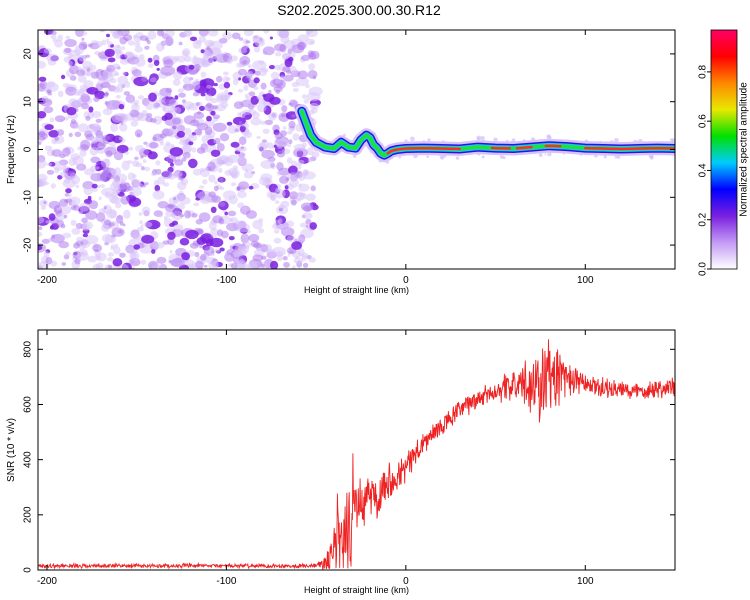  I want to click on bottom-x-tick-label: 100, so click(585, 581).